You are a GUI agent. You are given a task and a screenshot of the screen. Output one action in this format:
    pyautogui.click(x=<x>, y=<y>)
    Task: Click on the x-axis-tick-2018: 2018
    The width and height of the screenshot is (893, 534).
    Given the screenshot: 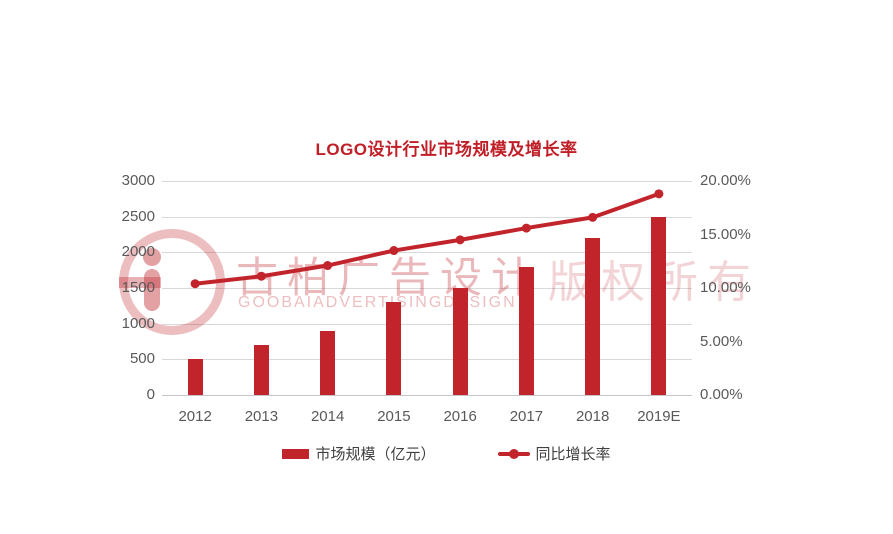 What is the action you would take?
    pyautogui.click(x=592, y=416)
    